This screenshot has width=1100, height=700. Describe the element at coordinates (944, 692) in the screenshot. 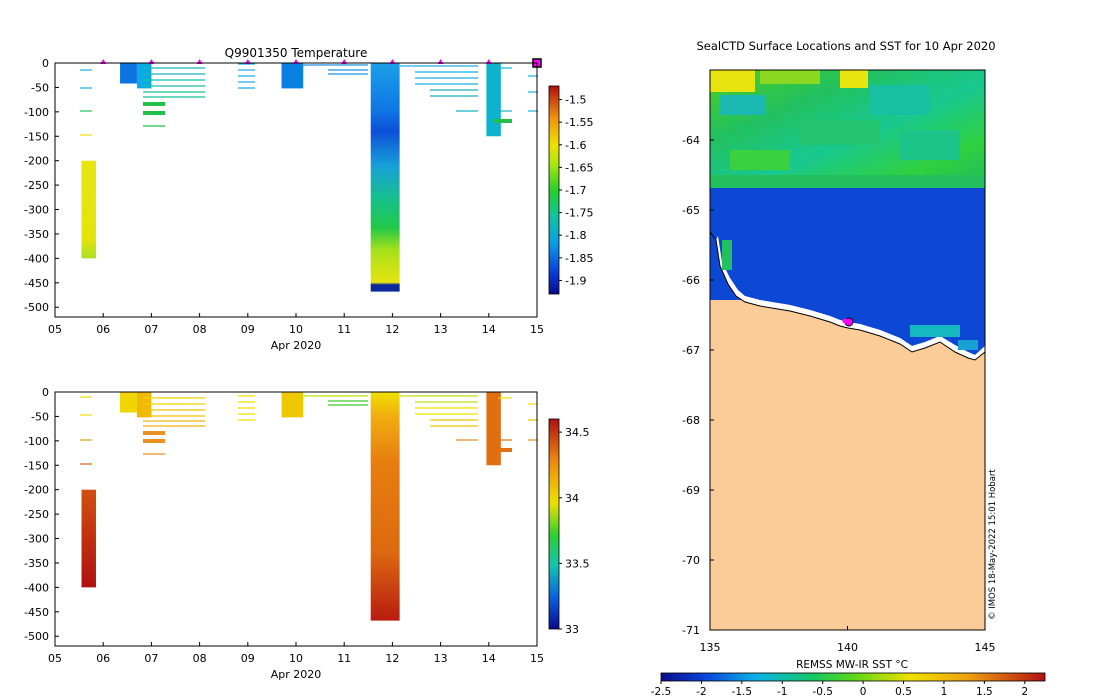

I see `sst-colorbar-tick-label: 1` at that location.